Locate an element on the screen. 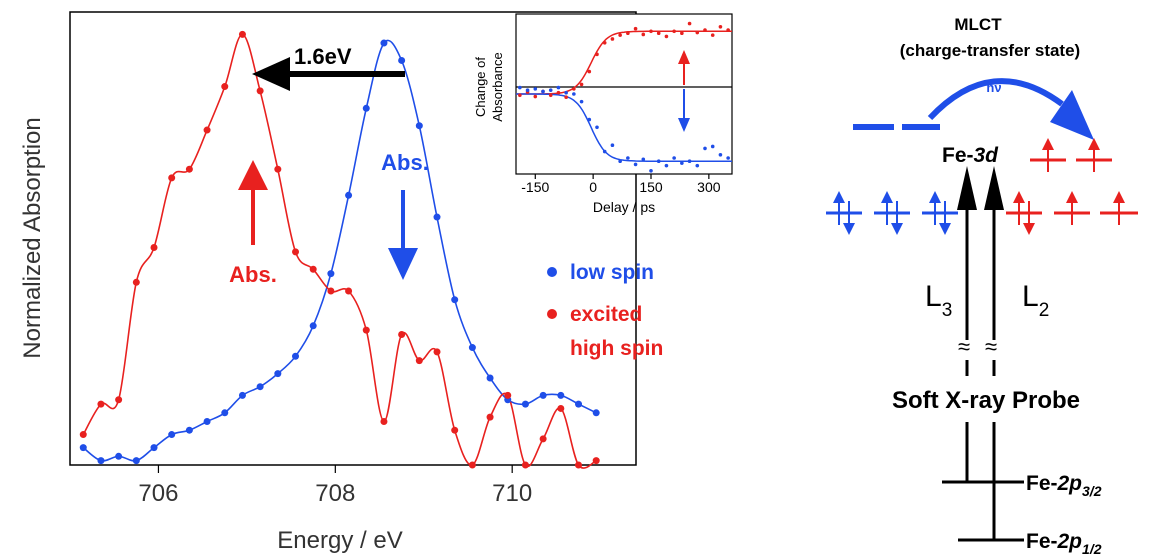  l3-label: L3 is located at coordinates (938, 300).